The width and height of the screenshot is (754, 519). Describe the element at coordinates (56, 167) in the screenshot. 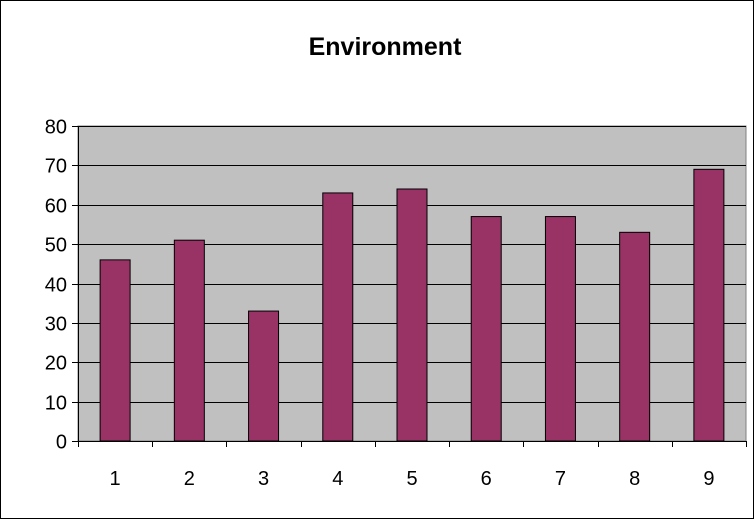

I see `y-tick-label: 70` at that location.